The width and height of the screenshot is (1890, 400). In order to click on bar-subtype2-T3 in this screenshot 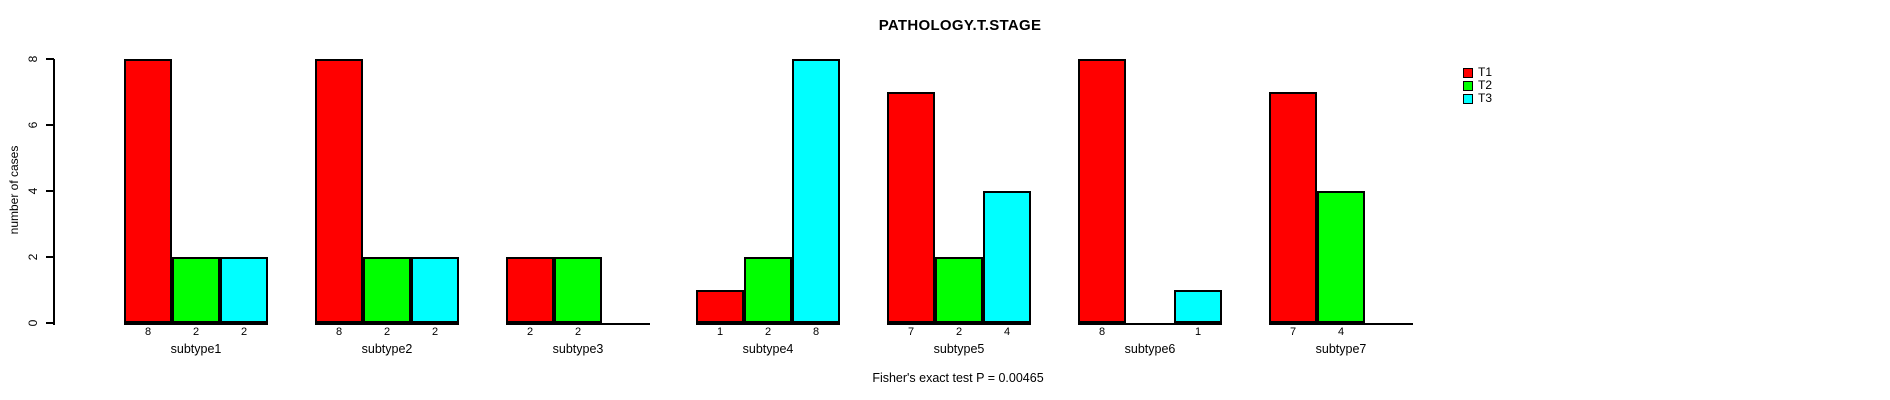, I will do `click(435, 290)`.